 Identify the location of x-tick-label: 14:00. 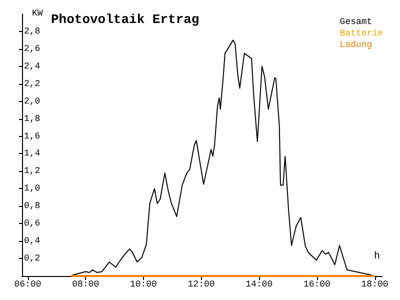
(259, 285).